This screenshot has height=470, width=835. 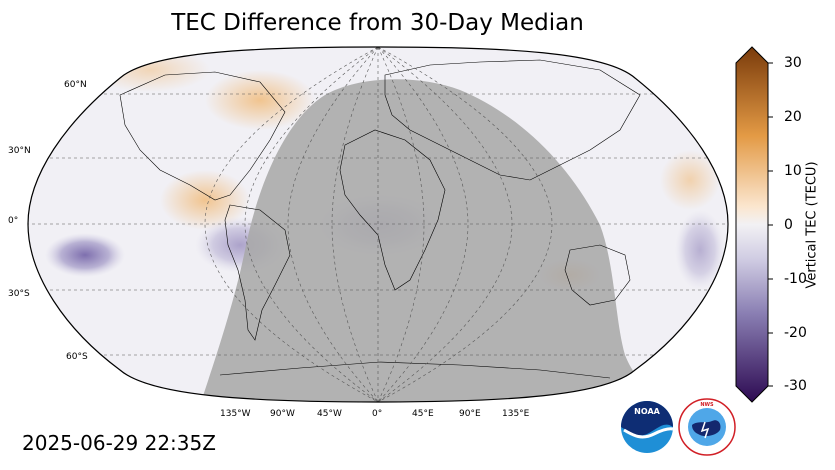 What do you see at coordinates (707, 427) in the screenshot?
I see `nws-logo: NWS` at bounding box center [707, 427].